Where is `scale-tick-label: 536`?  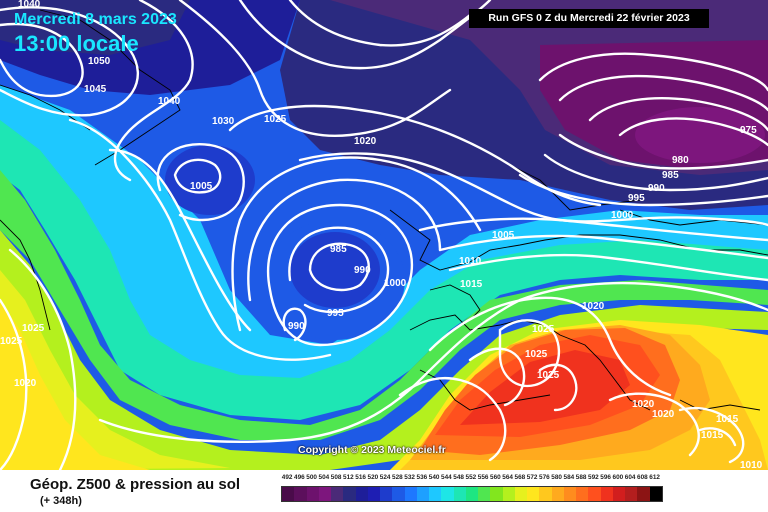 scale-tick-label: 536 is located at coordinates (422, 477).